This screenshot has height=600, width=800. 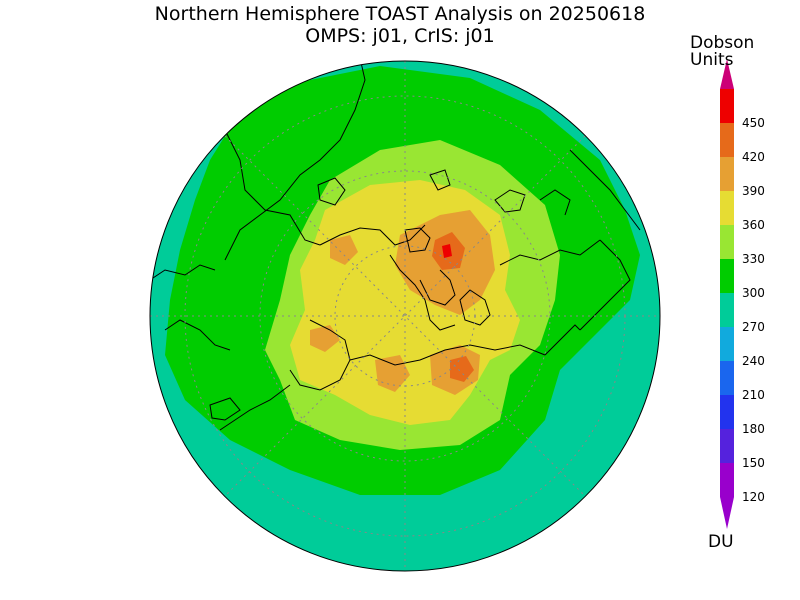 I want to click on colorbar-tick-label: 390, so click(x=753, y=191).